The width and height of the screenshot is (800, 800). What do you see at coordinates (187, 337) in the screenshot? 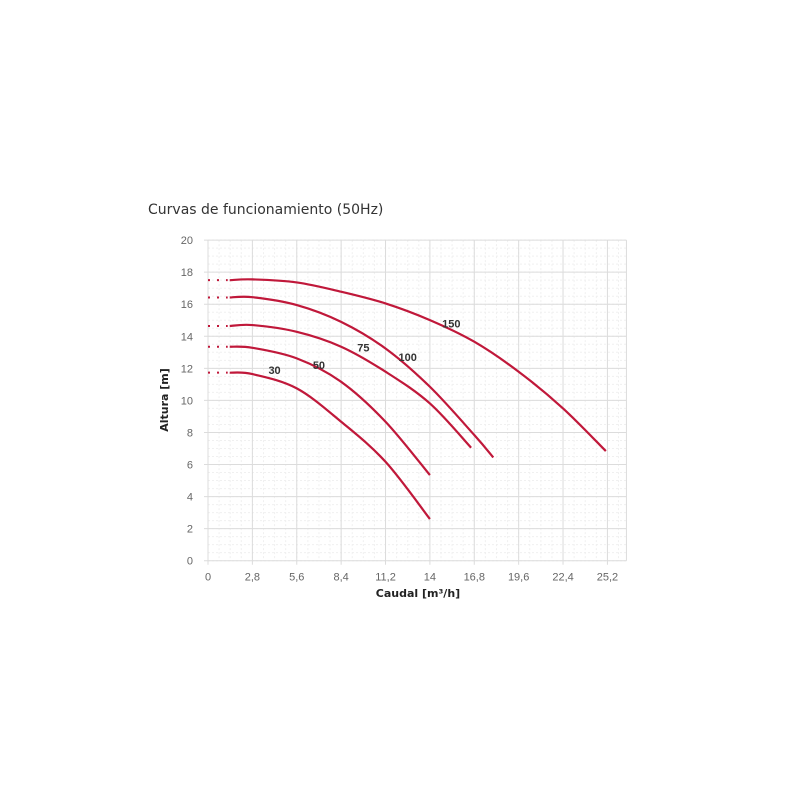
I see `y-tick-label: 14` at bounding box center [187, 337].